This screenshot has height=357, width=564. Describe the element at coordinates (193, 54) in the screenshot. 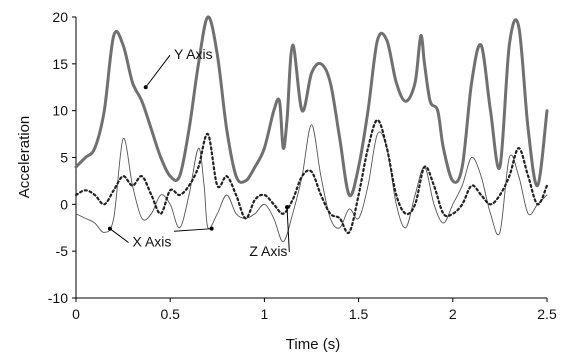

I see `annotation-label: Y Axis` at that location.